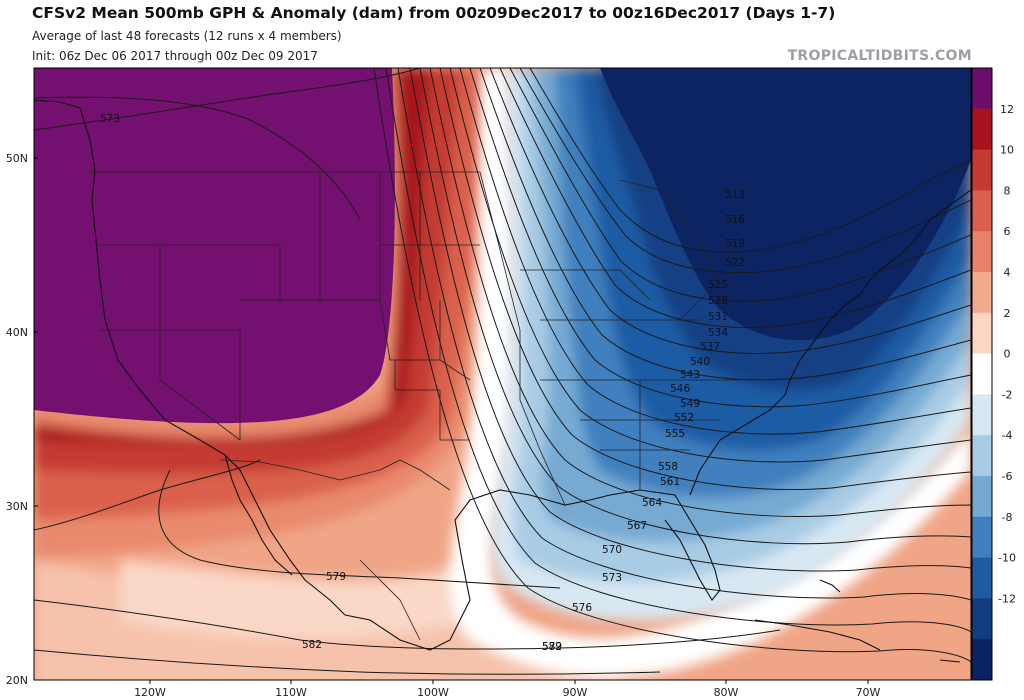 Image resolution: width=1024 pixels, height=700 pixels. I want to click on lat-label: 40N, so click(17, 332).